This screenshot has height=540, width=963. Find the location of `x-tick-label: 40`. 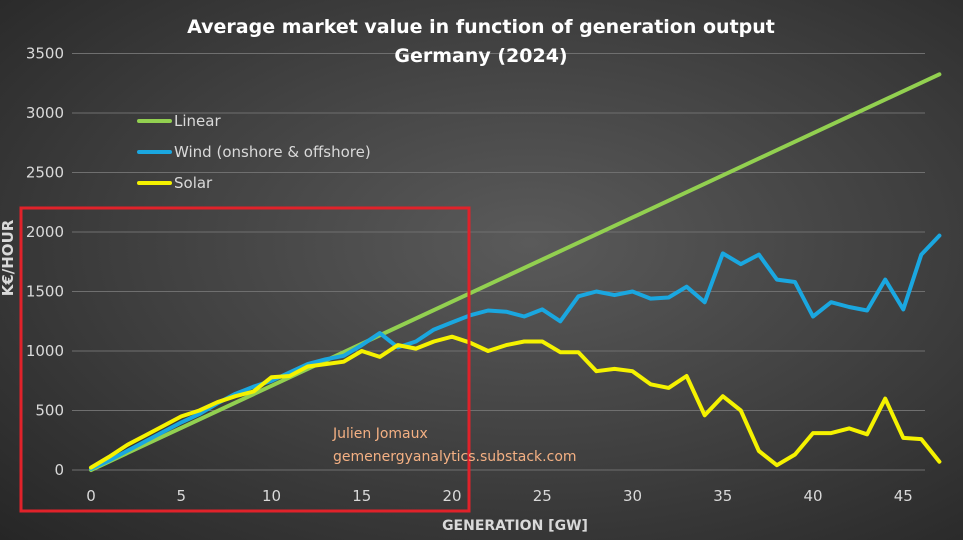

x-tick-label: 40 is located at coordinates (812, 496).